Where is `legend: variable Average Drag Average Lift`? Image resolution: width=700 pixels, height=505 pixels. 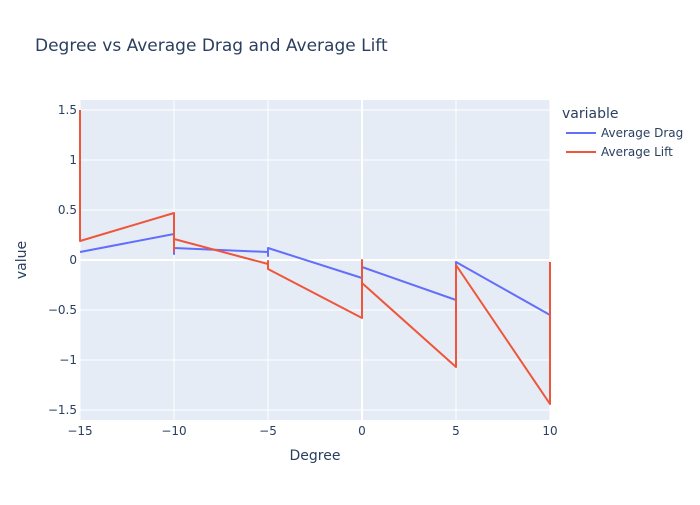 legend: variable Average Drag Average Lift is located at coordinates (622, 132).